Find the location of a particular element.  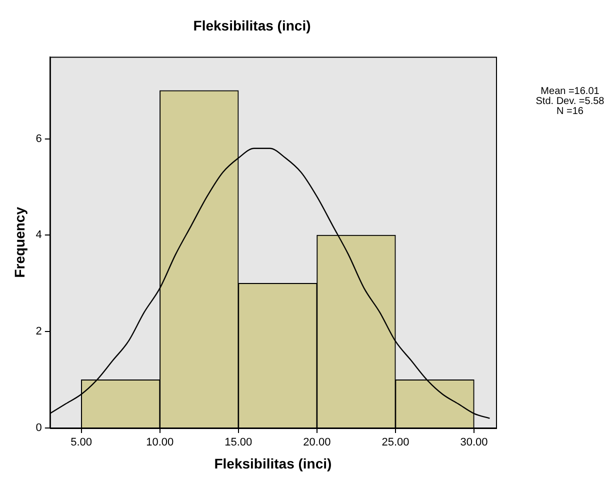

x-axis-title: Fleksibilitas (inci) is located at coordinates (273, 463).